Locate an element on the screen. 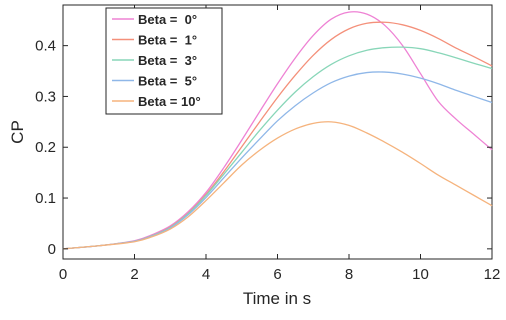 This screenshot has width=506, height=320. x-tick-label: 12 is located at coordinates (492, 274).